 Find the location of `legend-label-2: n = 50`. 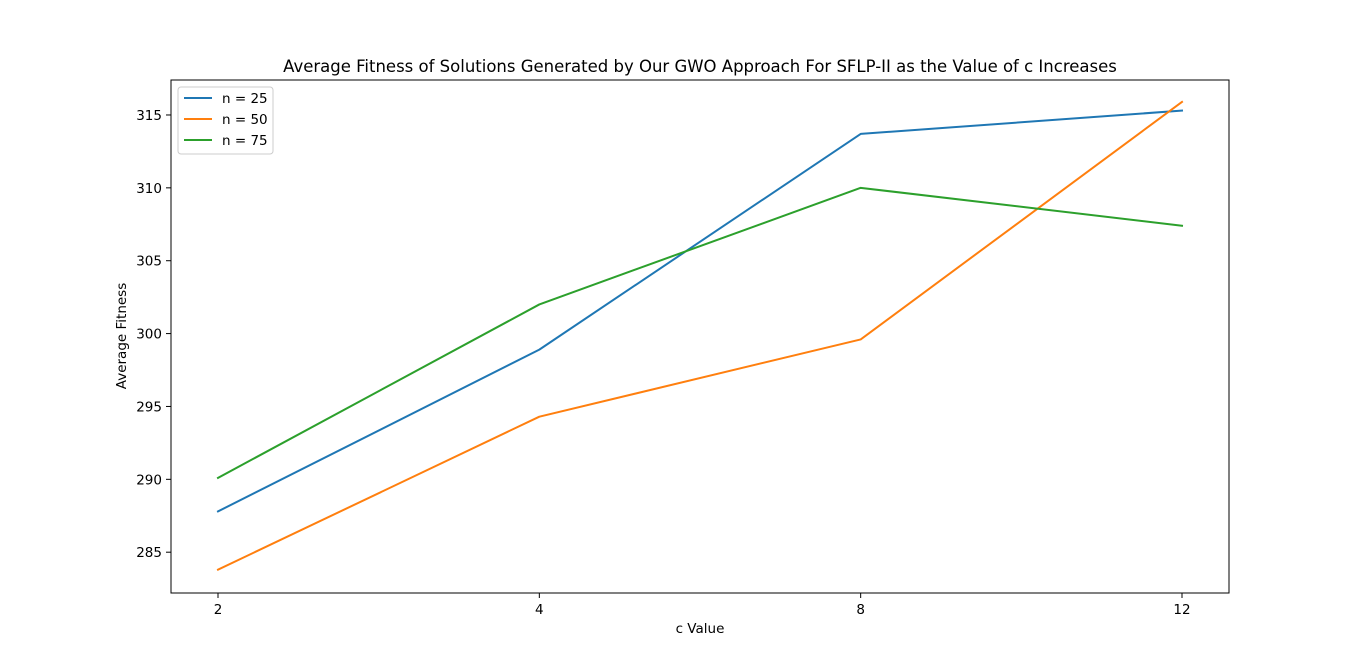

legend-label-2: n = 50 is located at coordinates (245, 120).